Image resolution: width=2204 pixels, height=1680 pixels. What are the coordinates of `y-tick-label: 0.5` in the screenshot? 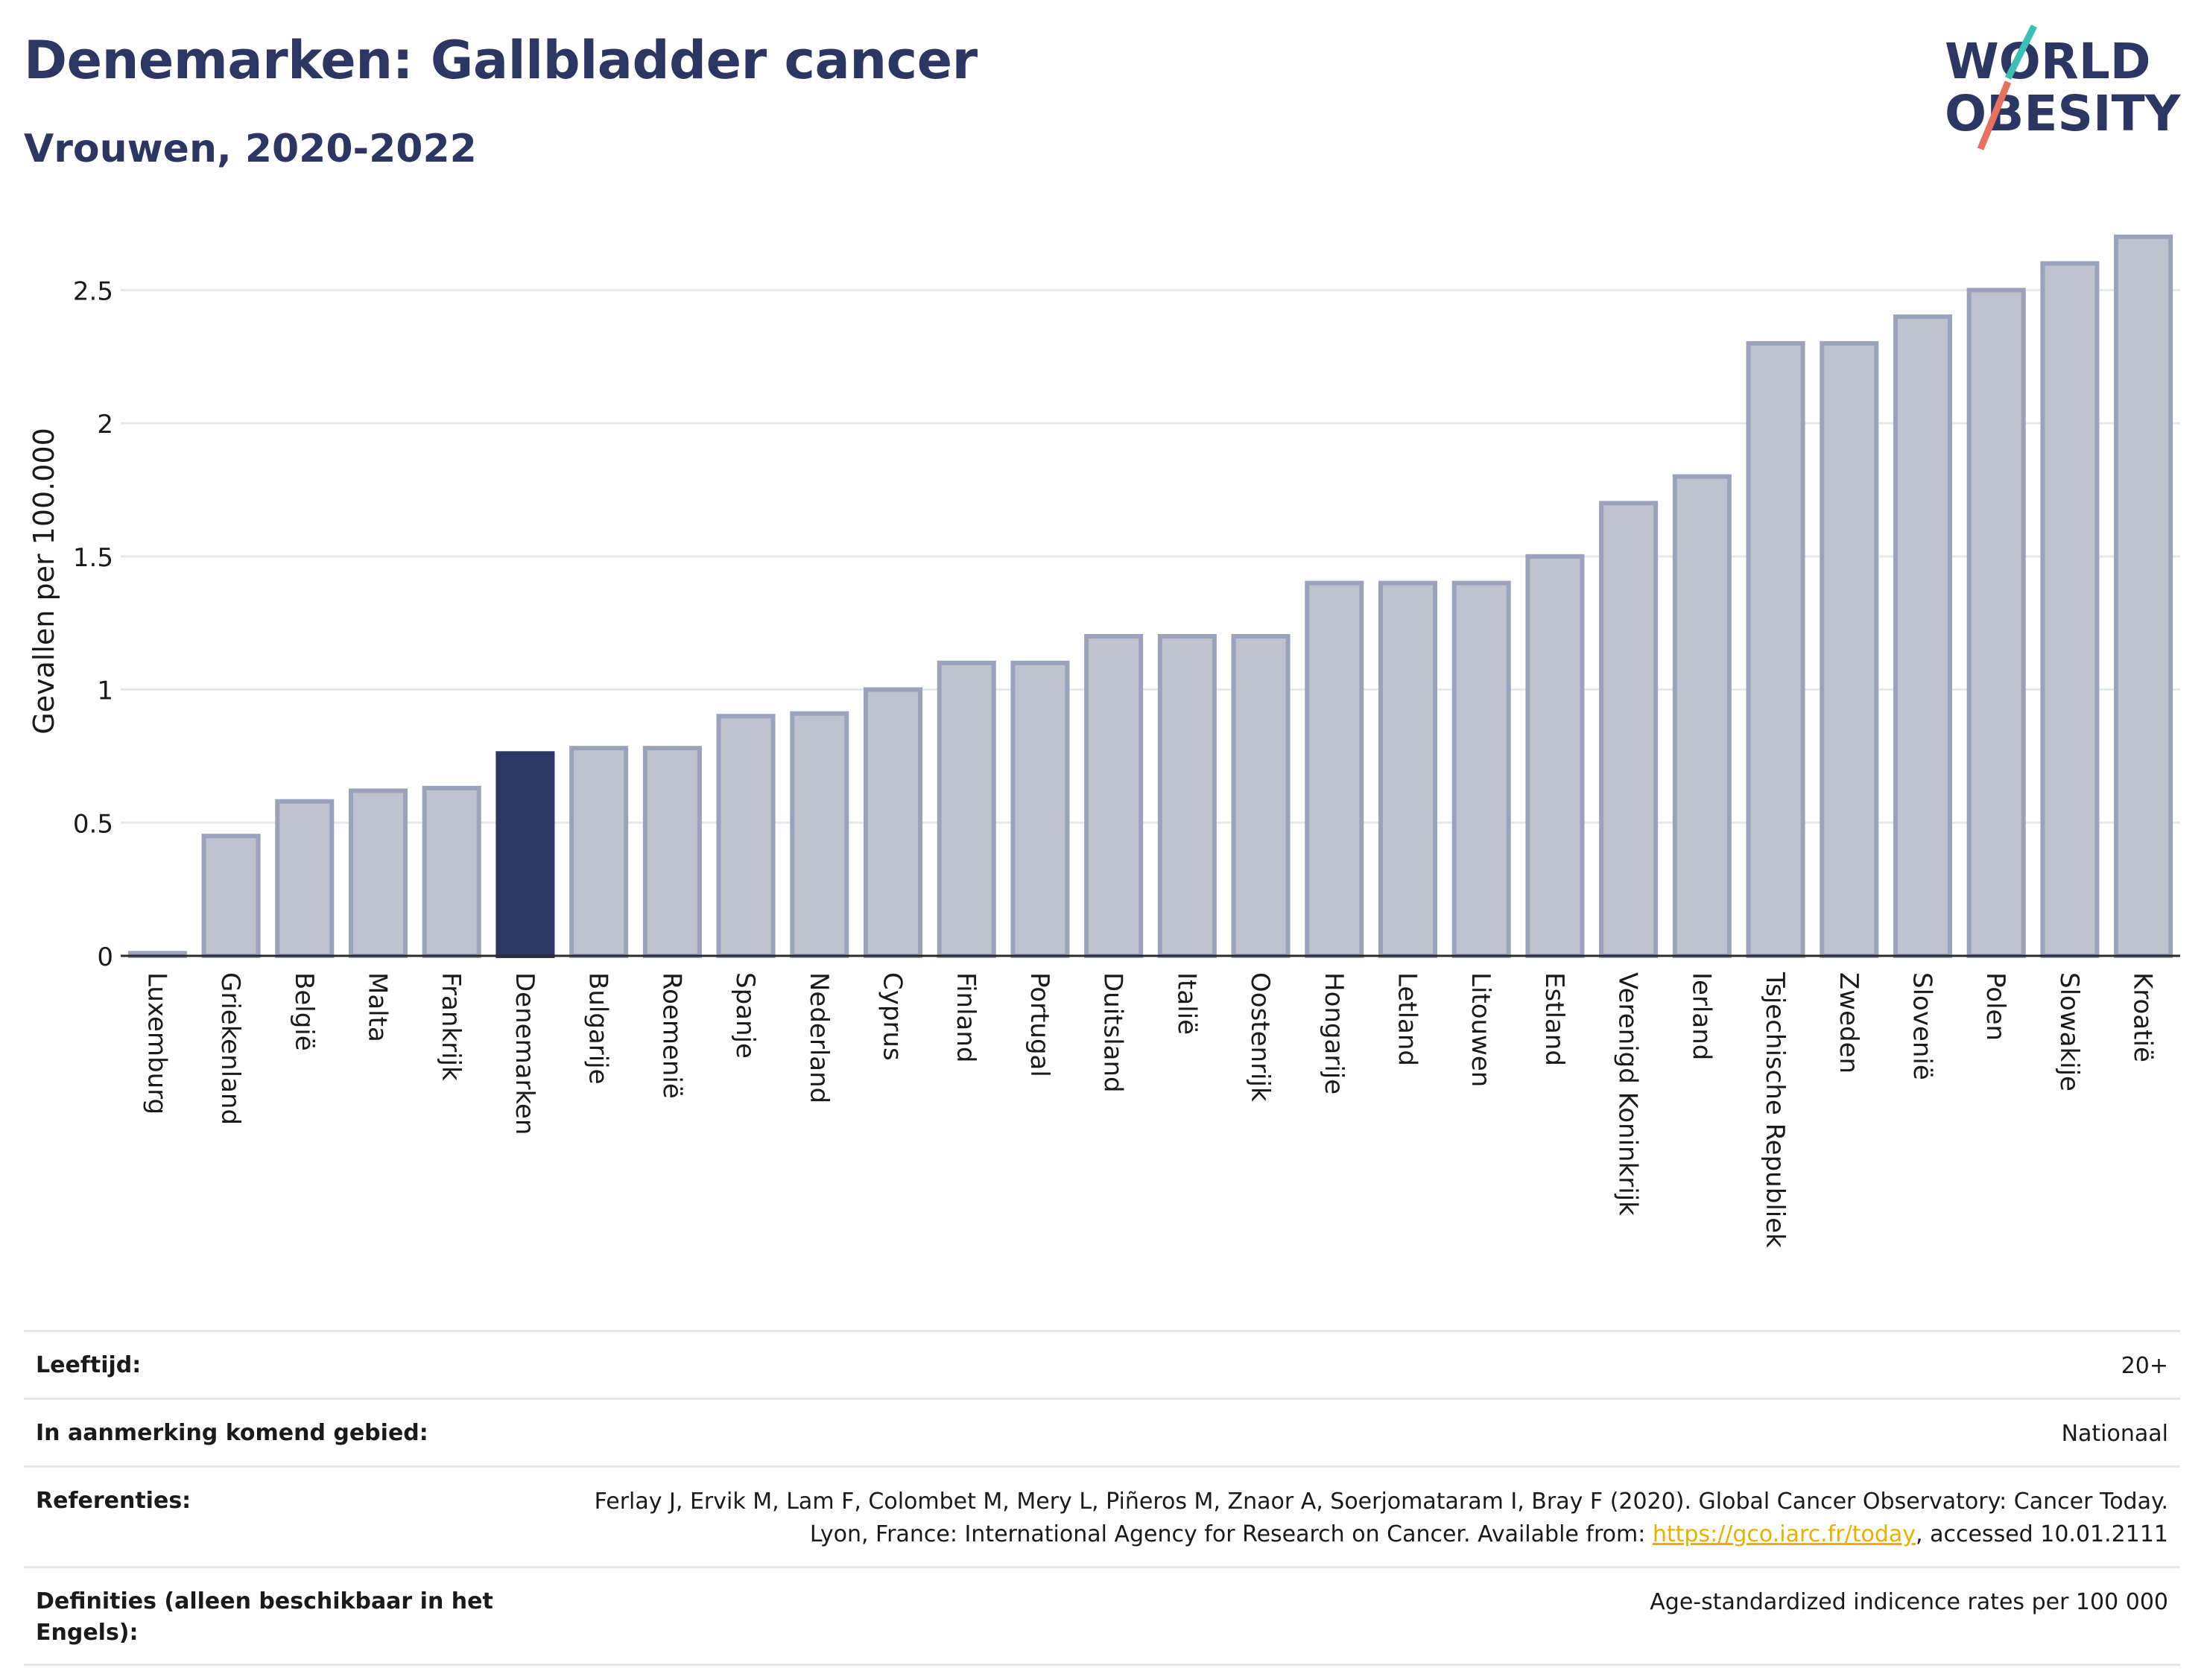 It's located at (93, 824).